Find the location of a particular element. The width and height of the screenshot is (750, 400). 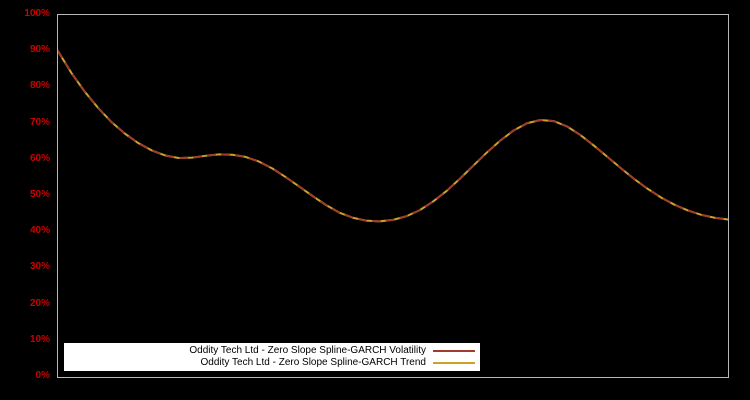

y-axis-tick-label: 50% is located at coordinates (39, 194).